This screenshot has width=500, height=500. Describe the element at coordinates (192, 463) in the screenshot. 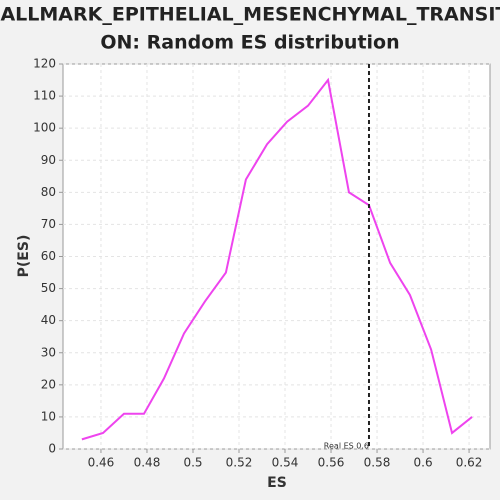

I see `x-tick-label: 0.5` at that location.